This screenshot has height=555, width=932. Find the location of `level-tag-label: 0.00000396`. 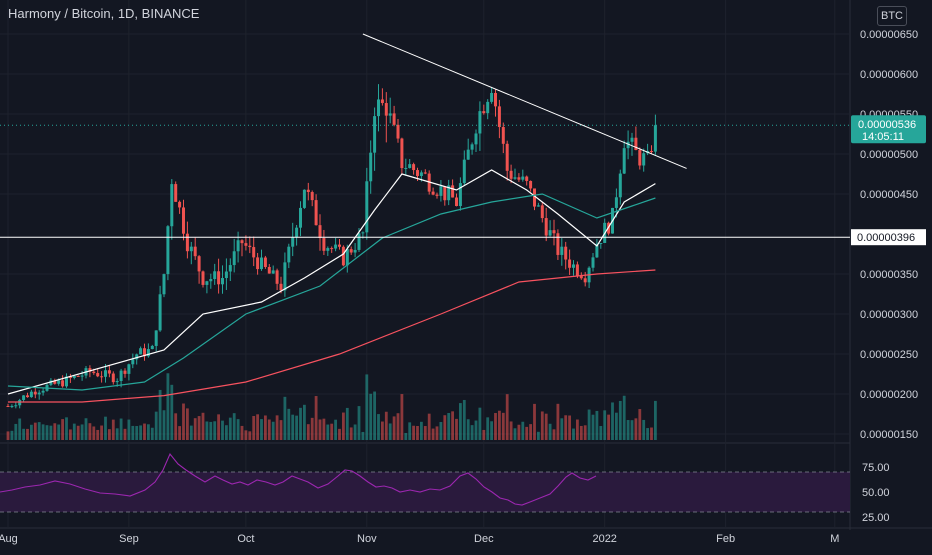

level-tag-label: 0.00000396 is located at coordinates (886, 238).